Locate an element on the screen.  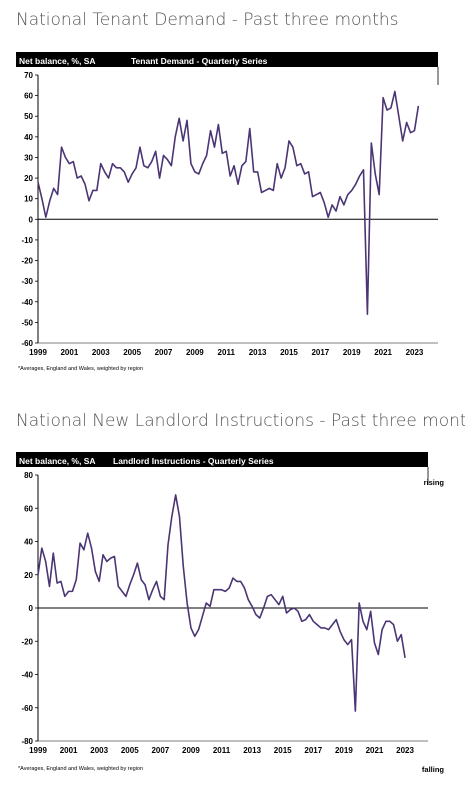
y-tick-label: 50 is located at coordinates (28, 116).